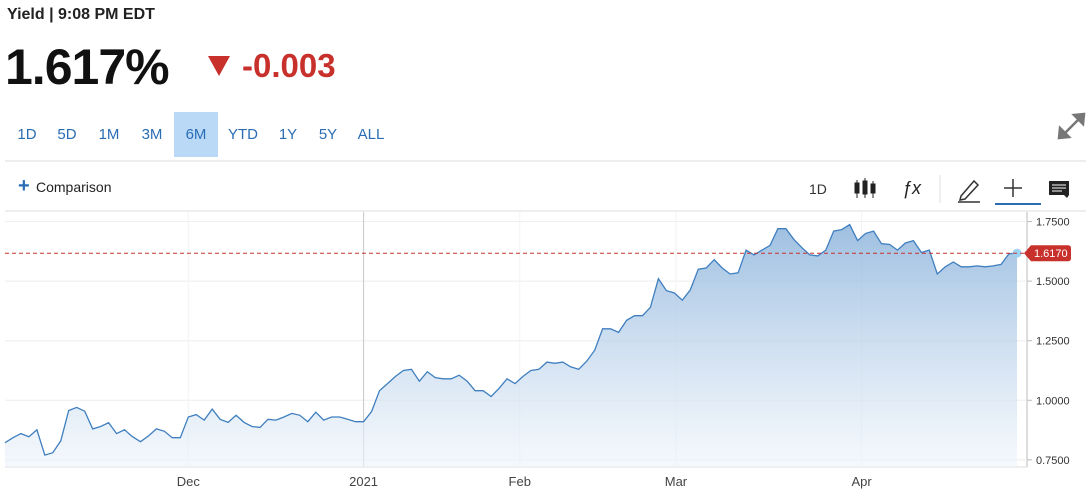 This screenshot has width=1092, height=502. I want to click on comparison: Comparison, so click(74, 187).